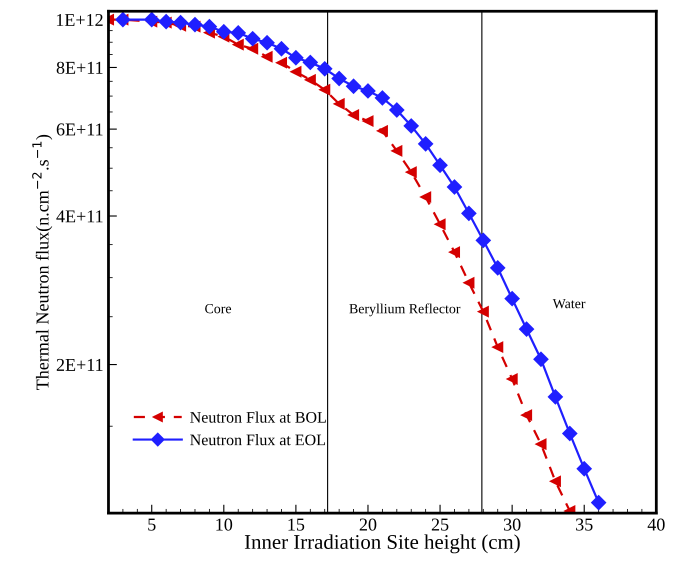 Image resolution: width=678 pixels, height=562 pixels. I want to click on y-tick-label: 8E+11, so click(79, 68).